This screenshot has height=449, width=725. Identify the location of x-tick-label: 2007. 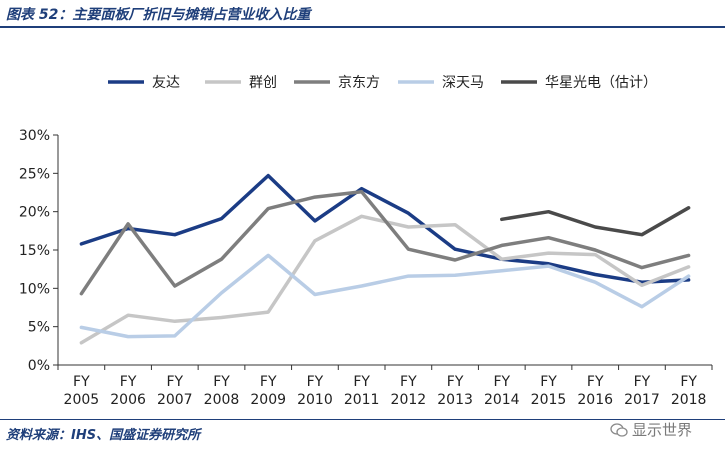
(175, 400).